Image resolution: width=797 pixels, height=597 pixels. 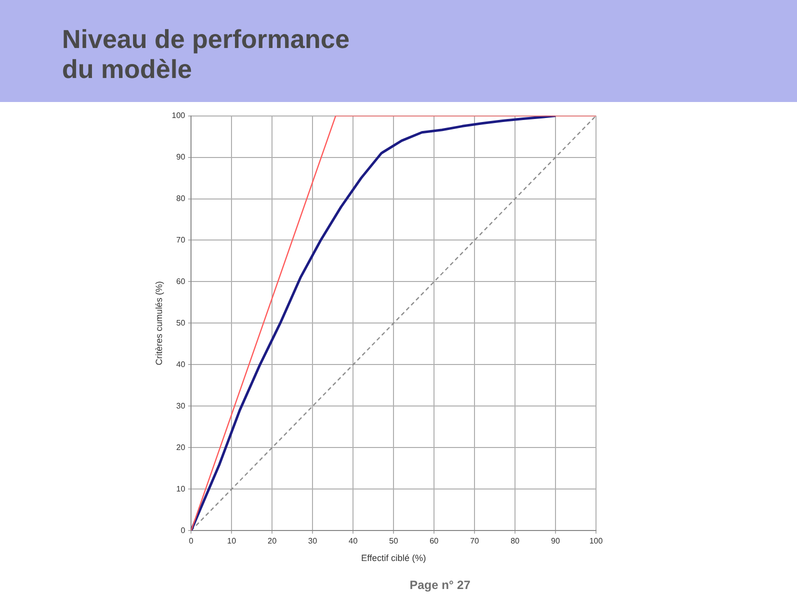 I want to click on x-tick-label: 80, so click(x=515, y=541).